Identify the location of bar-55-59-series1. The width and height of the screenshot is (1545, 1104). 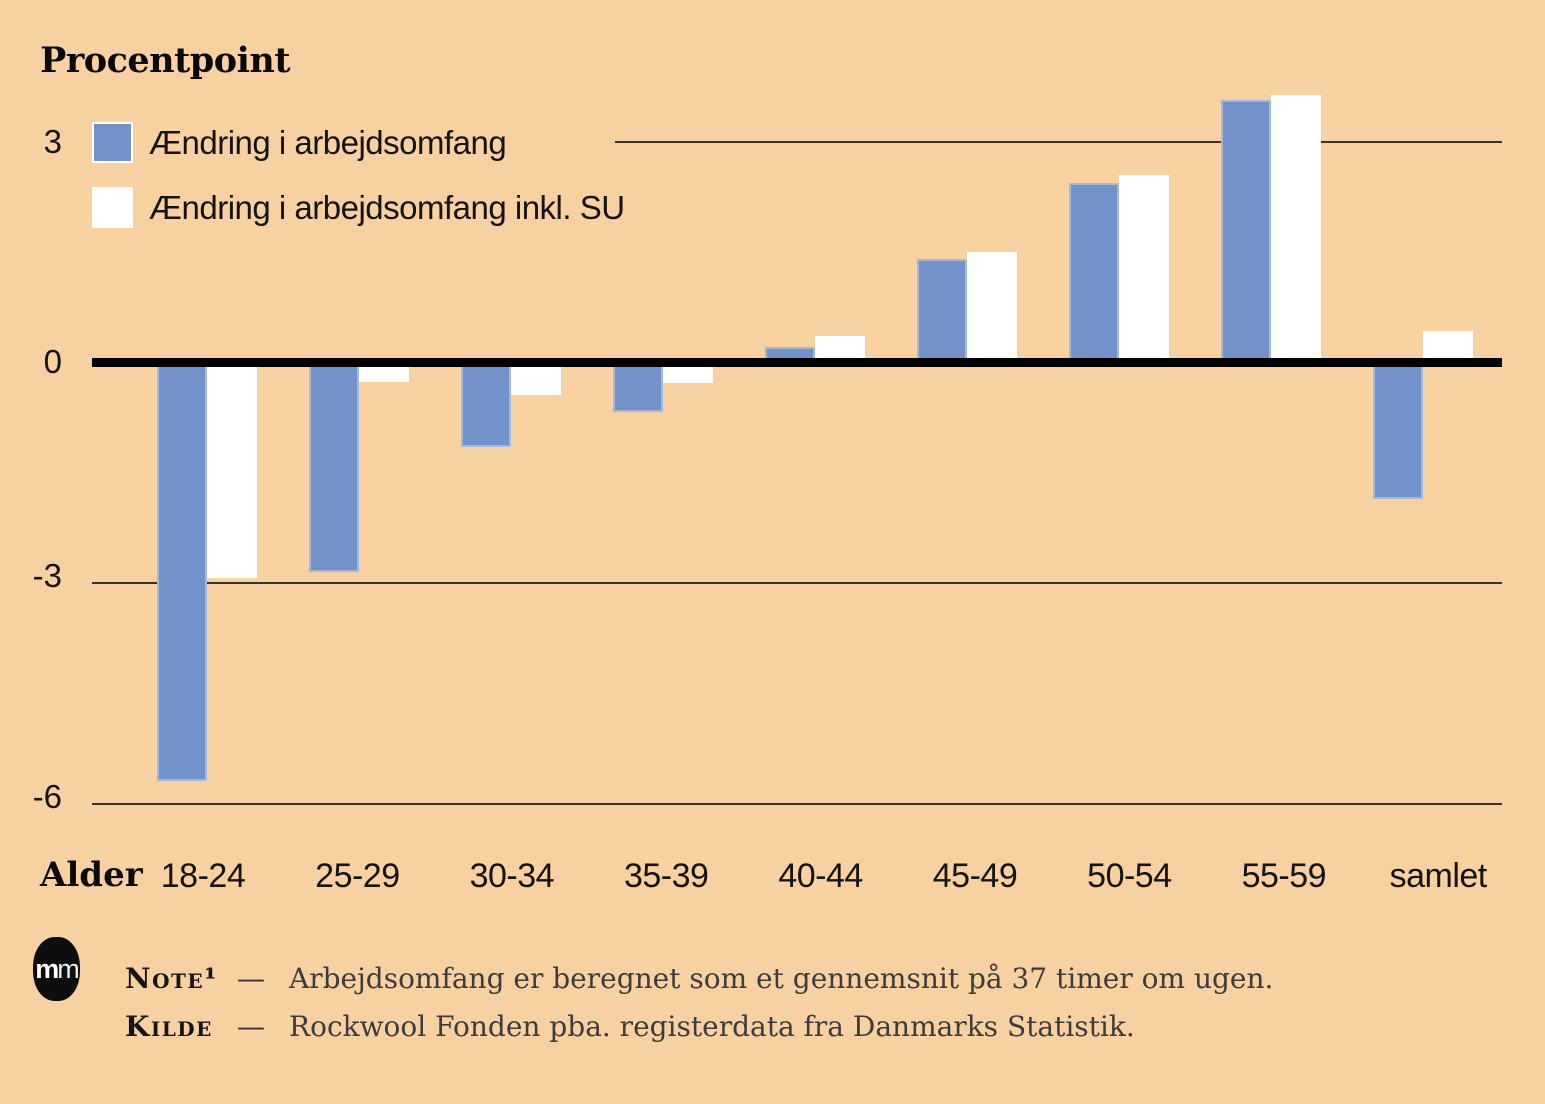
(1296, 228).